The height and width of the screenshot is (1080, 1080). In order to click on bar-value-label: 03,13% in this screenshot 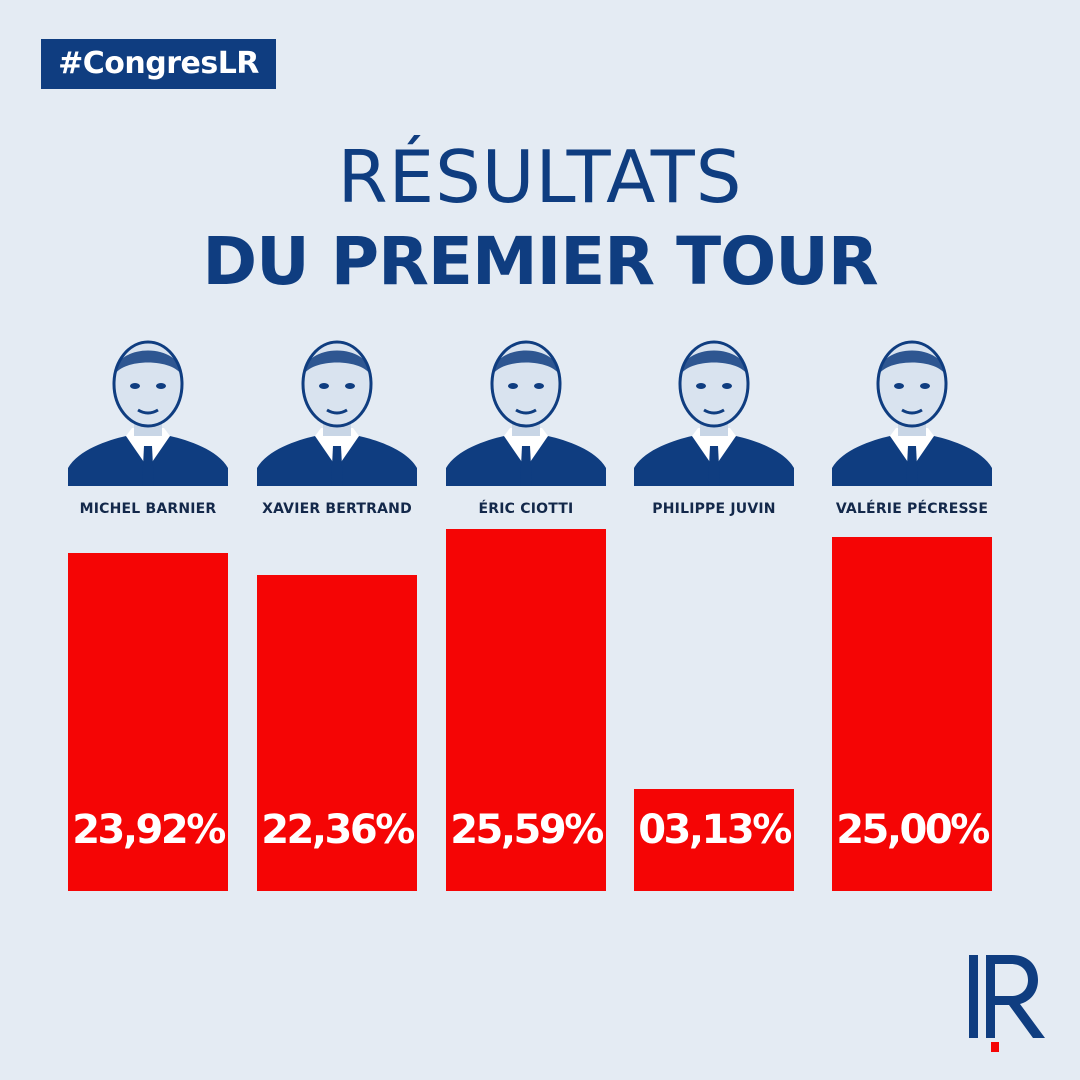, I will do `click(715, 830)`.